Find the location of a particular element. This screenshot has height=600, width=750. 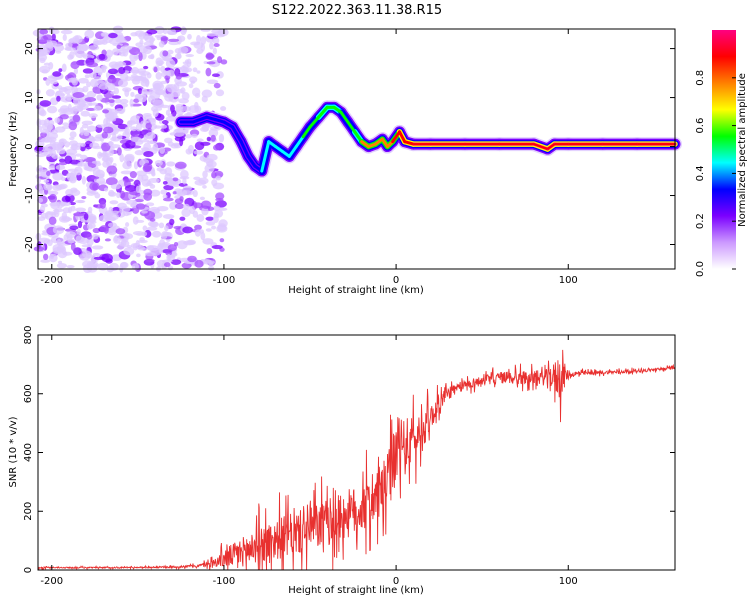

y-tick-label: 0 is located at coordinates (29, 146).